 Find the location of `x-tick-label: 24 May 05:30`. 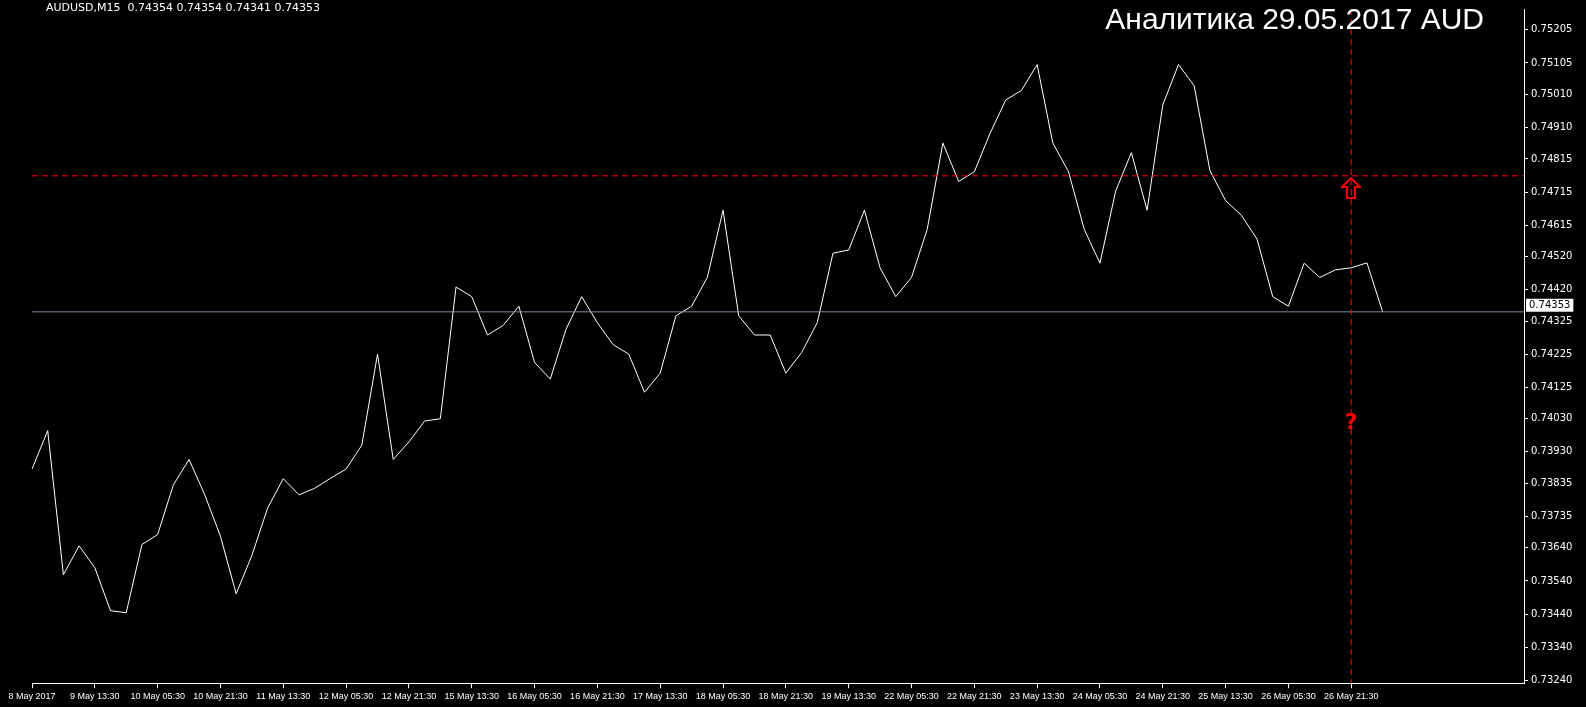

x-tick-label: 24 May 05:30 is located at coordinates (1100, 696).